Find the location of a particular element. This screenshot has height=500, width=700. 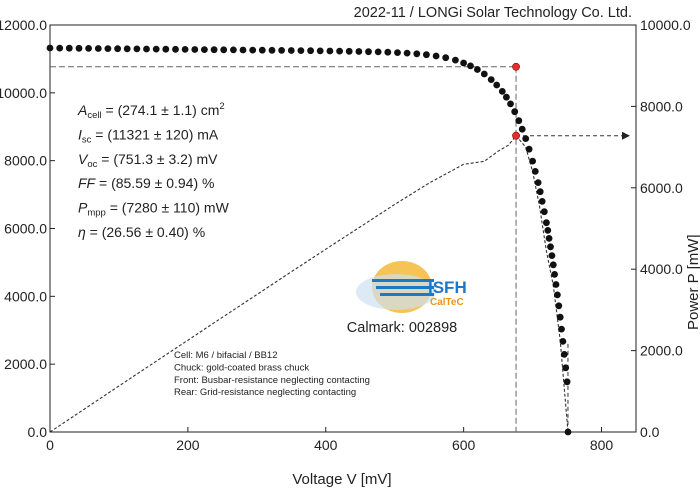

parameter-symbol: P is located at coordinates (83, 208).